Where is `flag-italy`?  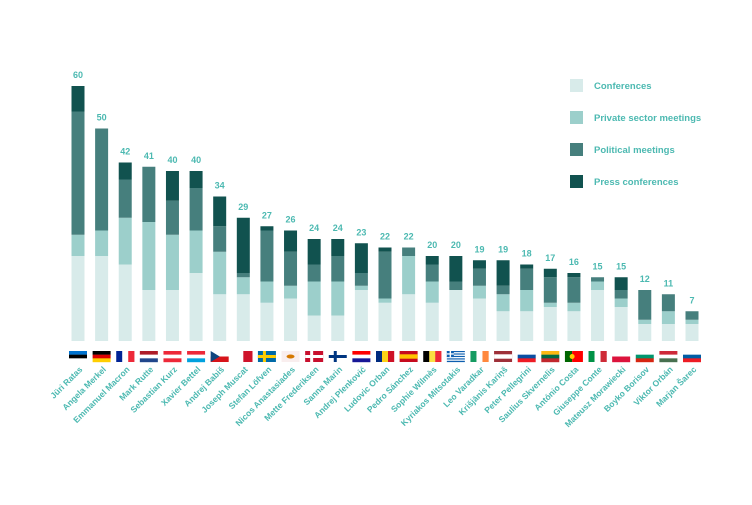 flag-italy is located at coordinates (597, 356).